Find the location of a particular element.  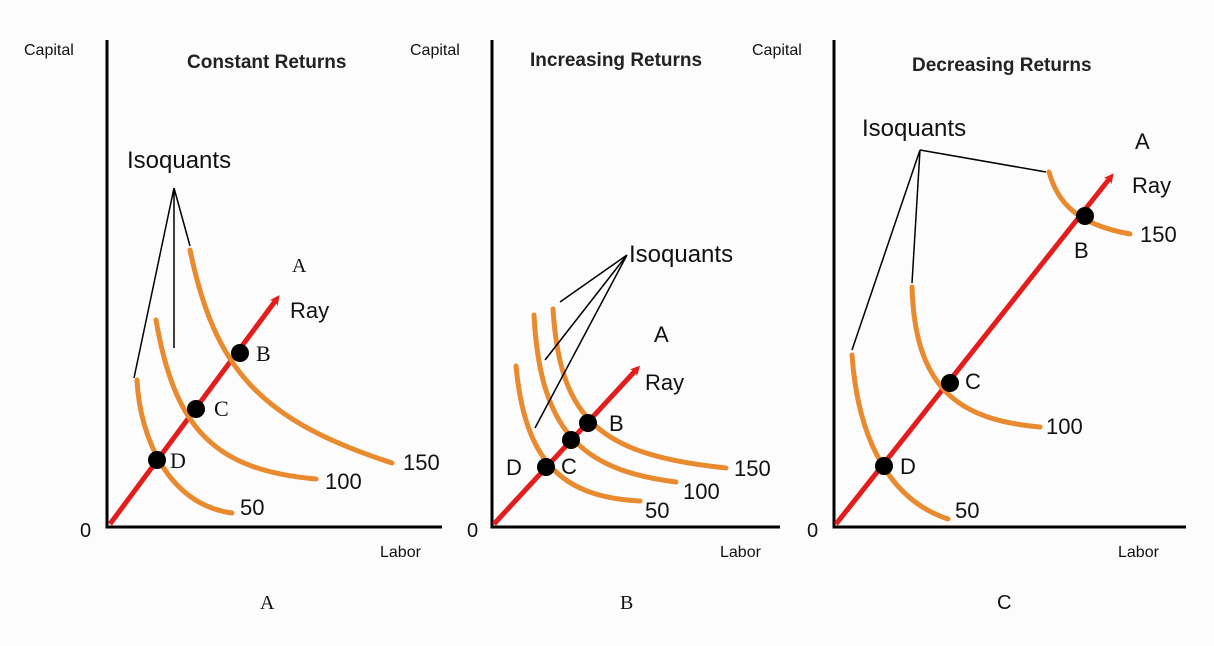

panel-title: Constant Returns is located at coordinates (266, 62).